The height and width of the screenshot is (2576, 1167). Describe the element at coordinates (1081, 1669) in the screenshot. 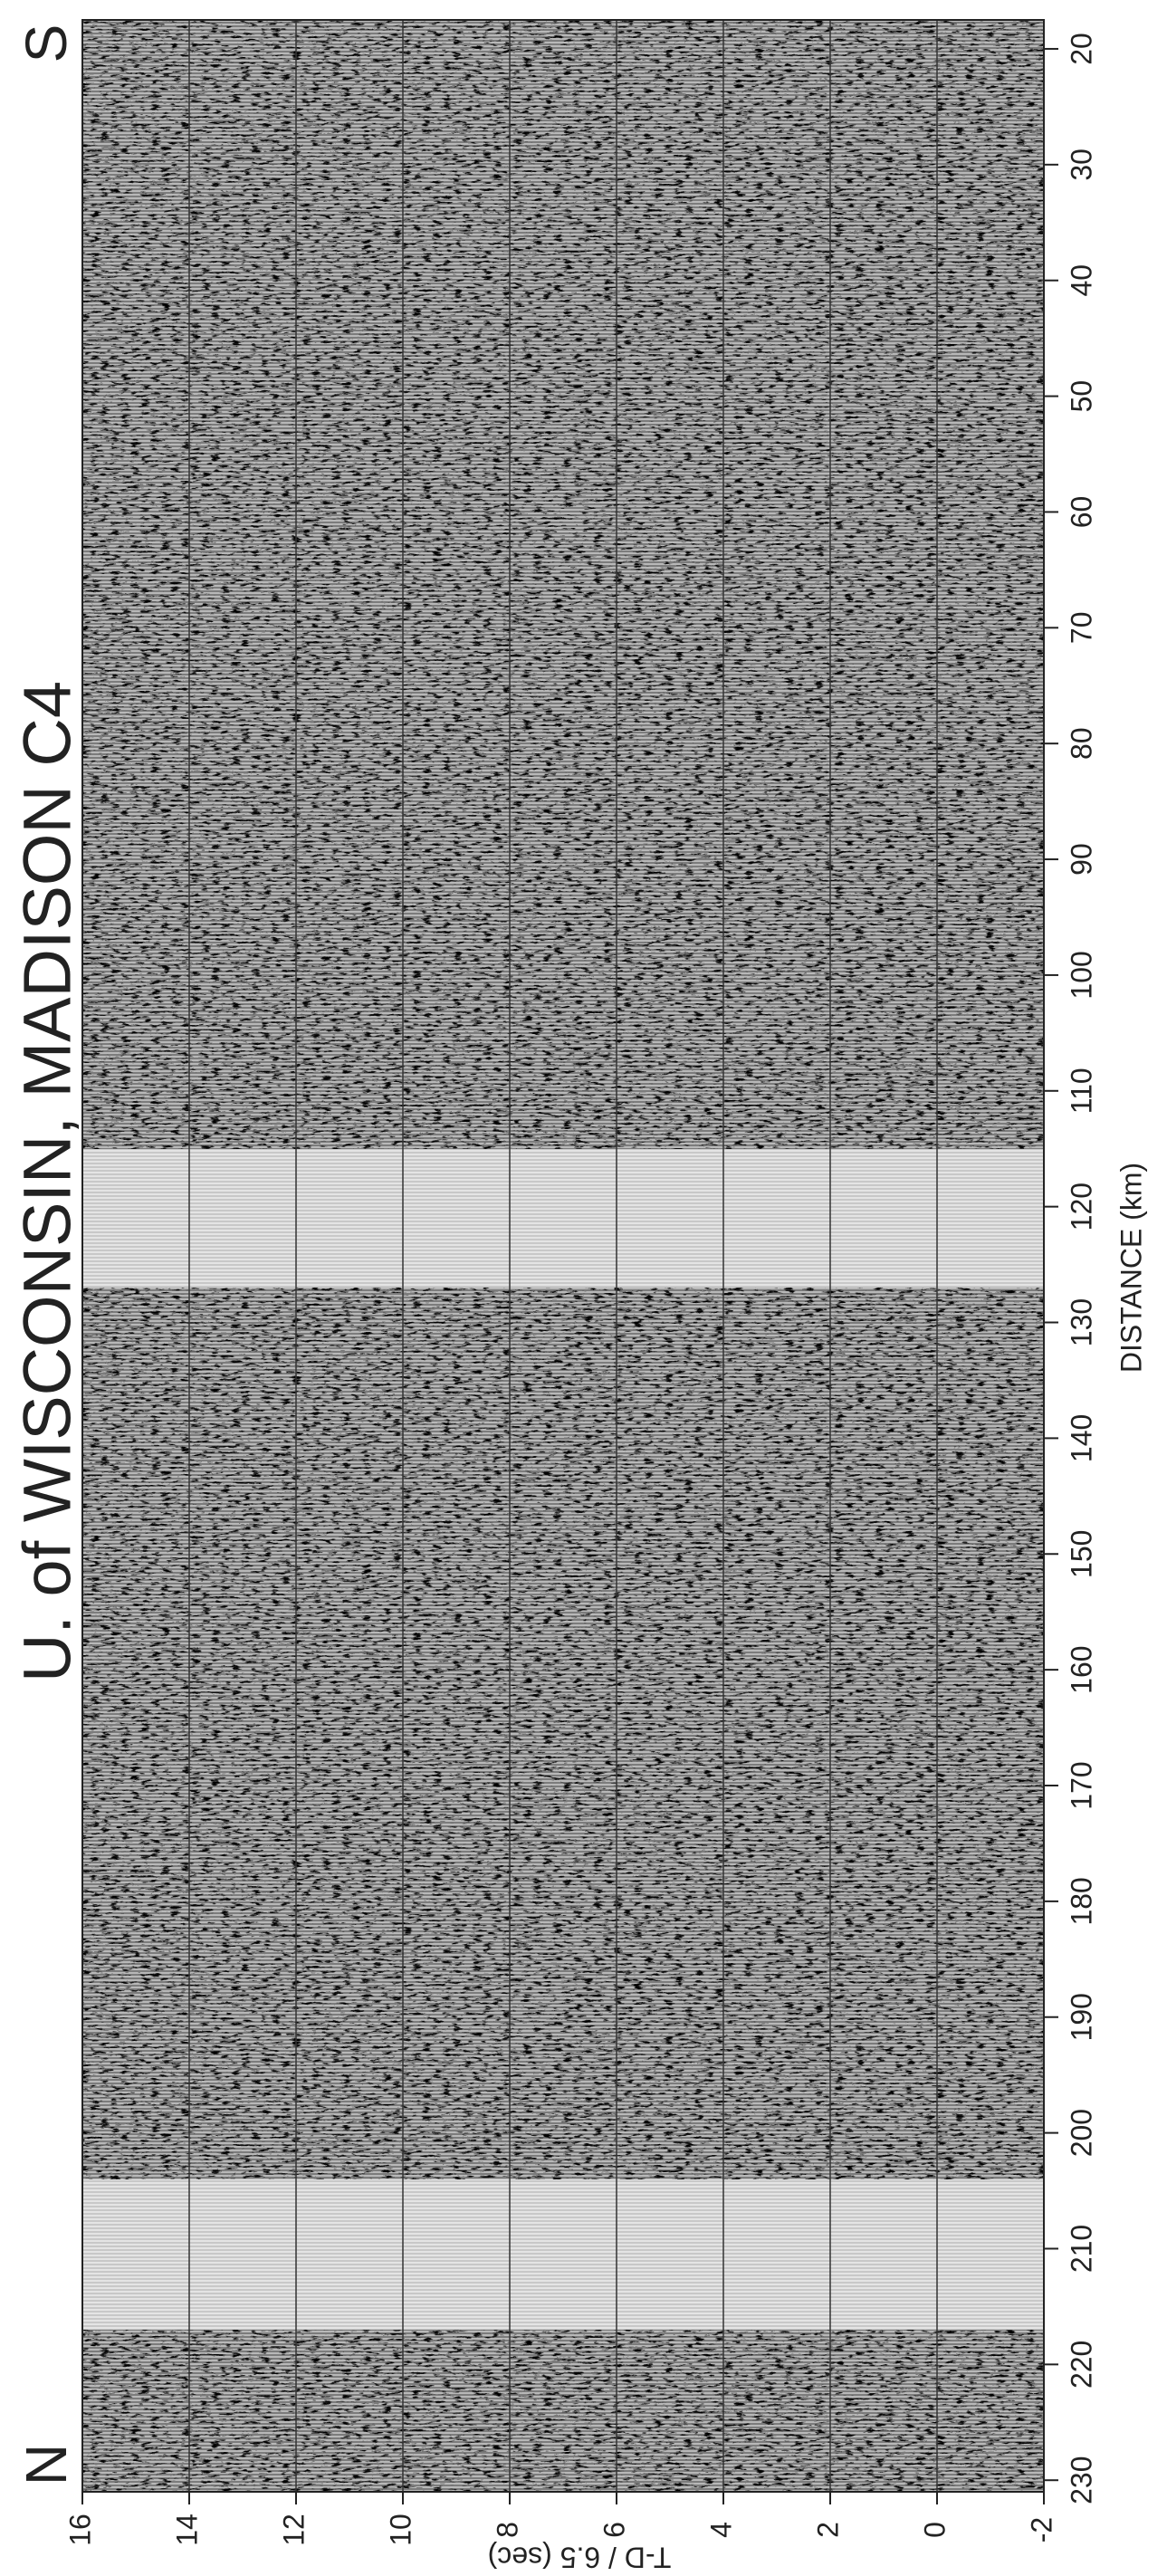

I see `x-tick-label: 160` at that location.